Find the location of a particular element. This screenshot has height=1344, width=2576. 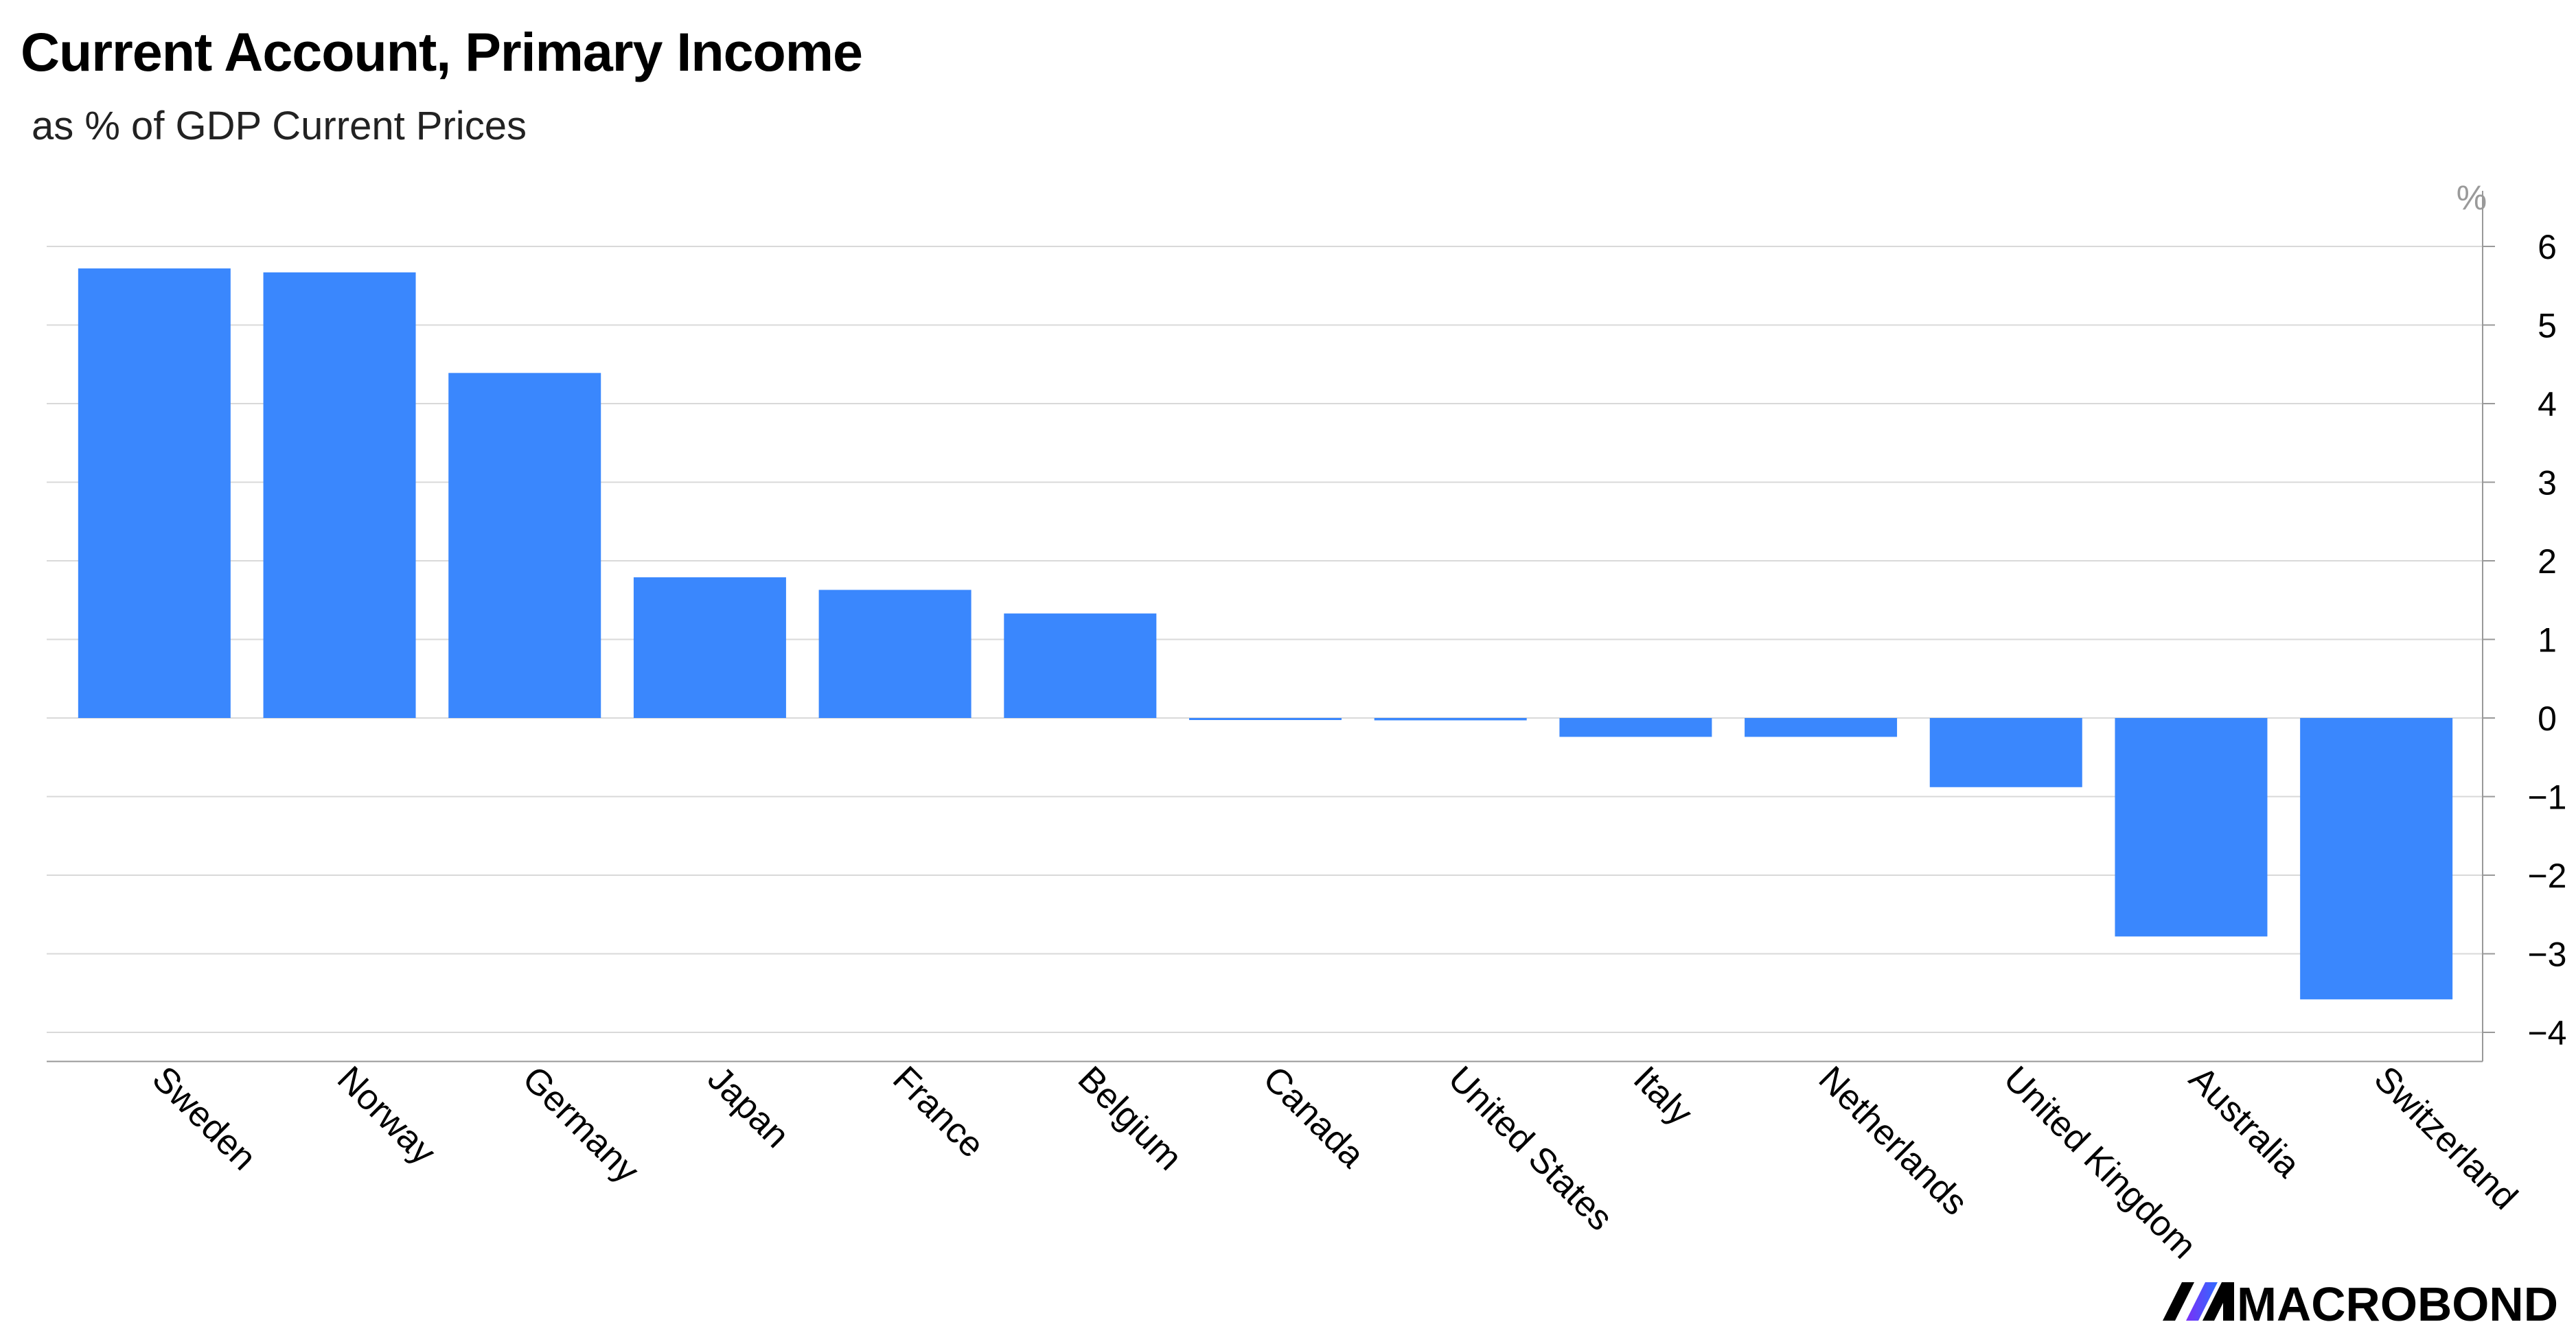

y-tick-label: 1 is located at coordinates (2547, 640).